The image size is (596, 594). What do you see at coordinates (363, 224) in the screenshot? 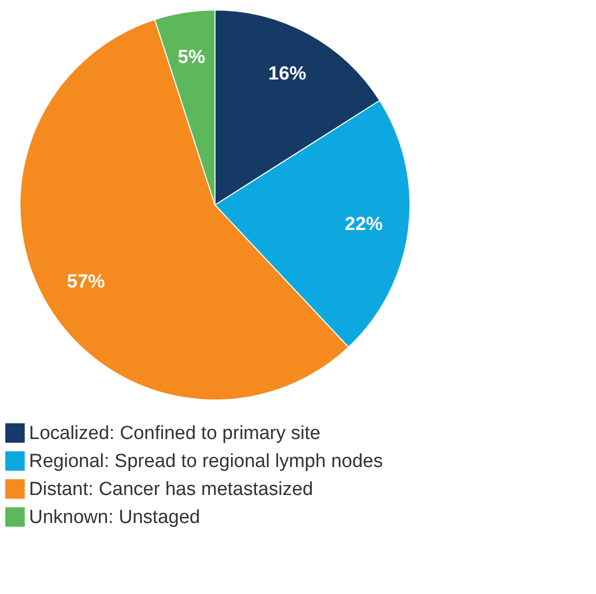
I see `data-label: 22%` at bounding box center [363, 224].